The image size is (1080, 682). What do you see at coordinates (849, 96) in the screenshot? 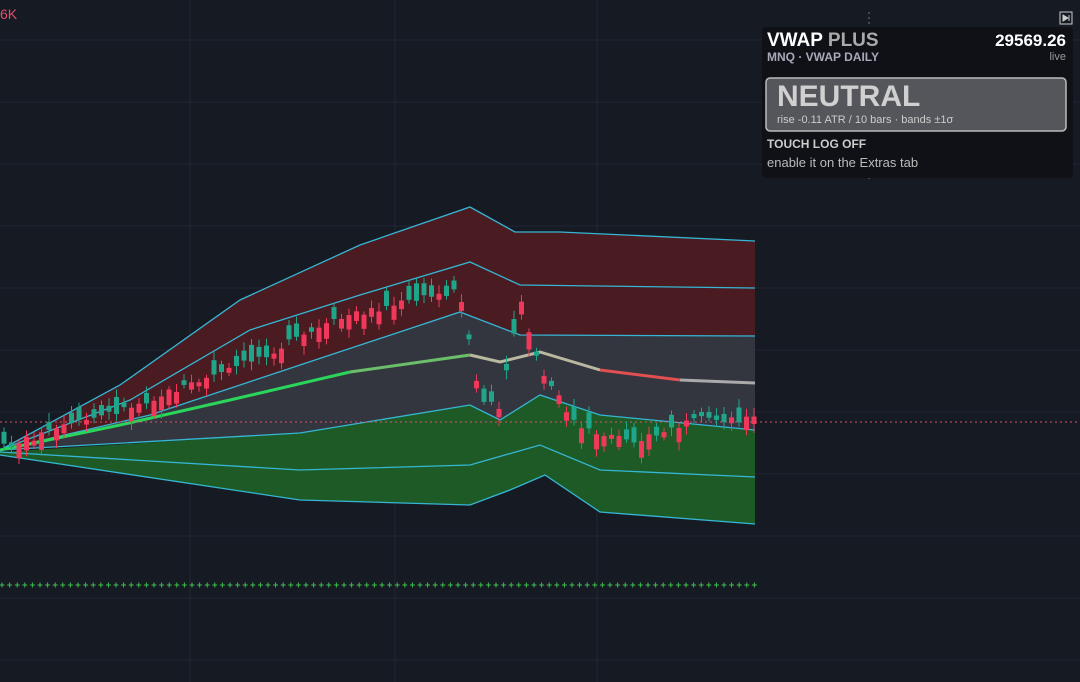
I see `state: NEUTRAL` at bounding box center [849, 96].